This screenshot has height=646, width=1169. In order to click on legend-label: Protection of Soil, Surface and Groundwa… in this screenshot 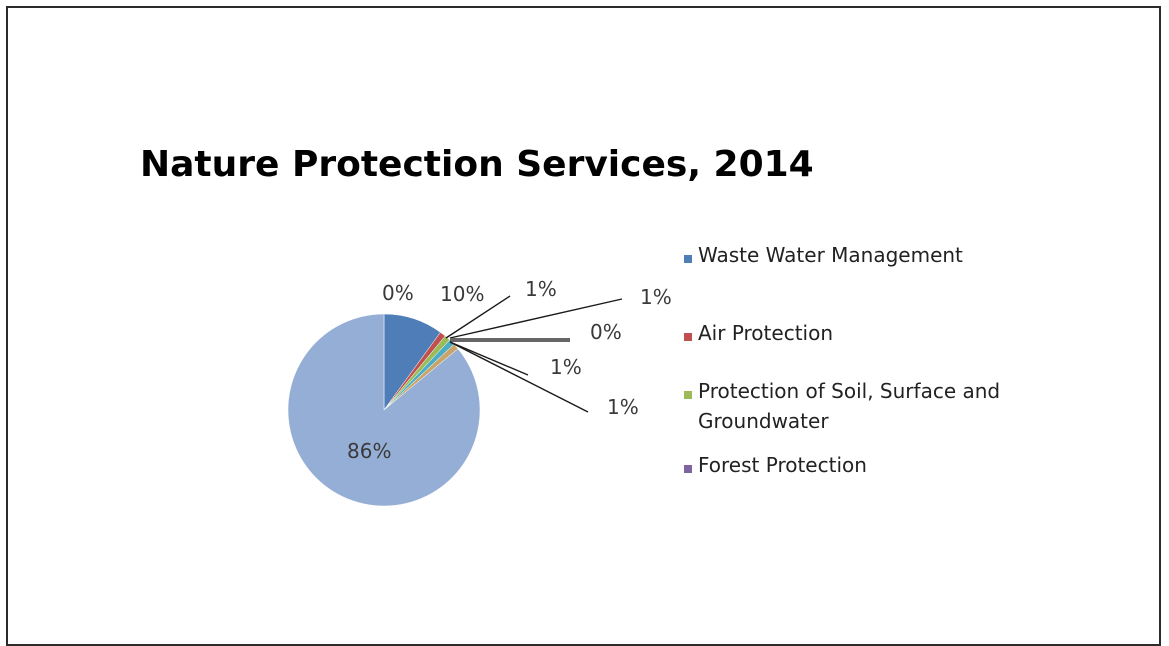, I will do `click(849, 406)`.